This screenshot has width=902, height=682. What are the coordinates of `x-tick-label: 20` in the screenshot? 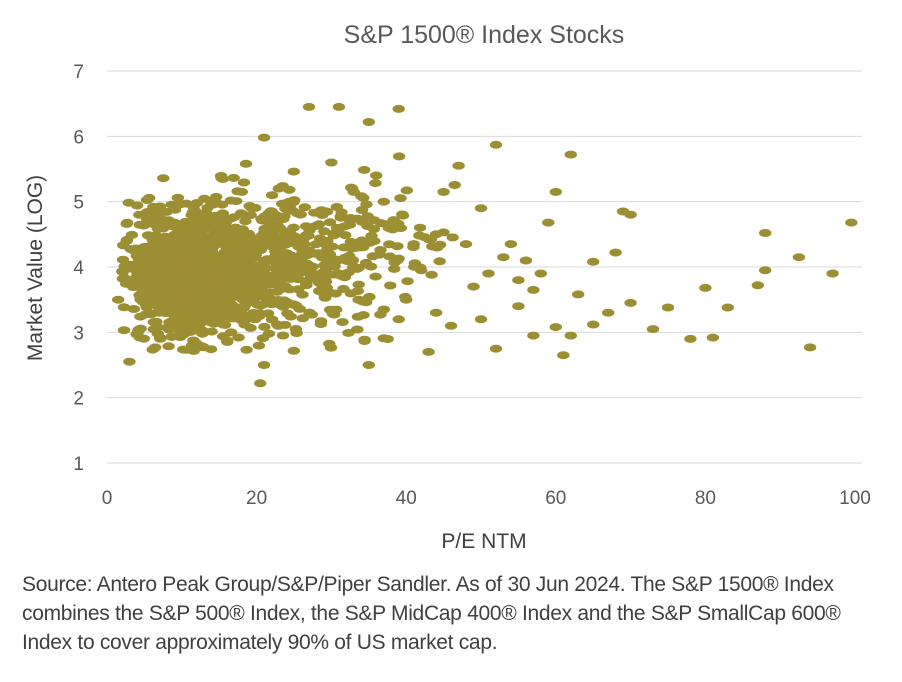 It's located at (256, 498).